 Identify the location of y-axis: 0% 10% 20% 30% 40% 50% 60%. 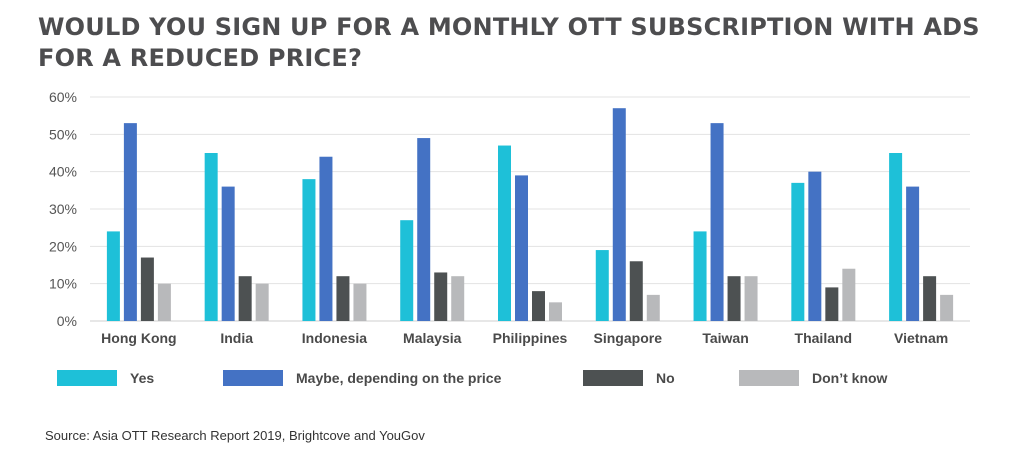
(63, 209).